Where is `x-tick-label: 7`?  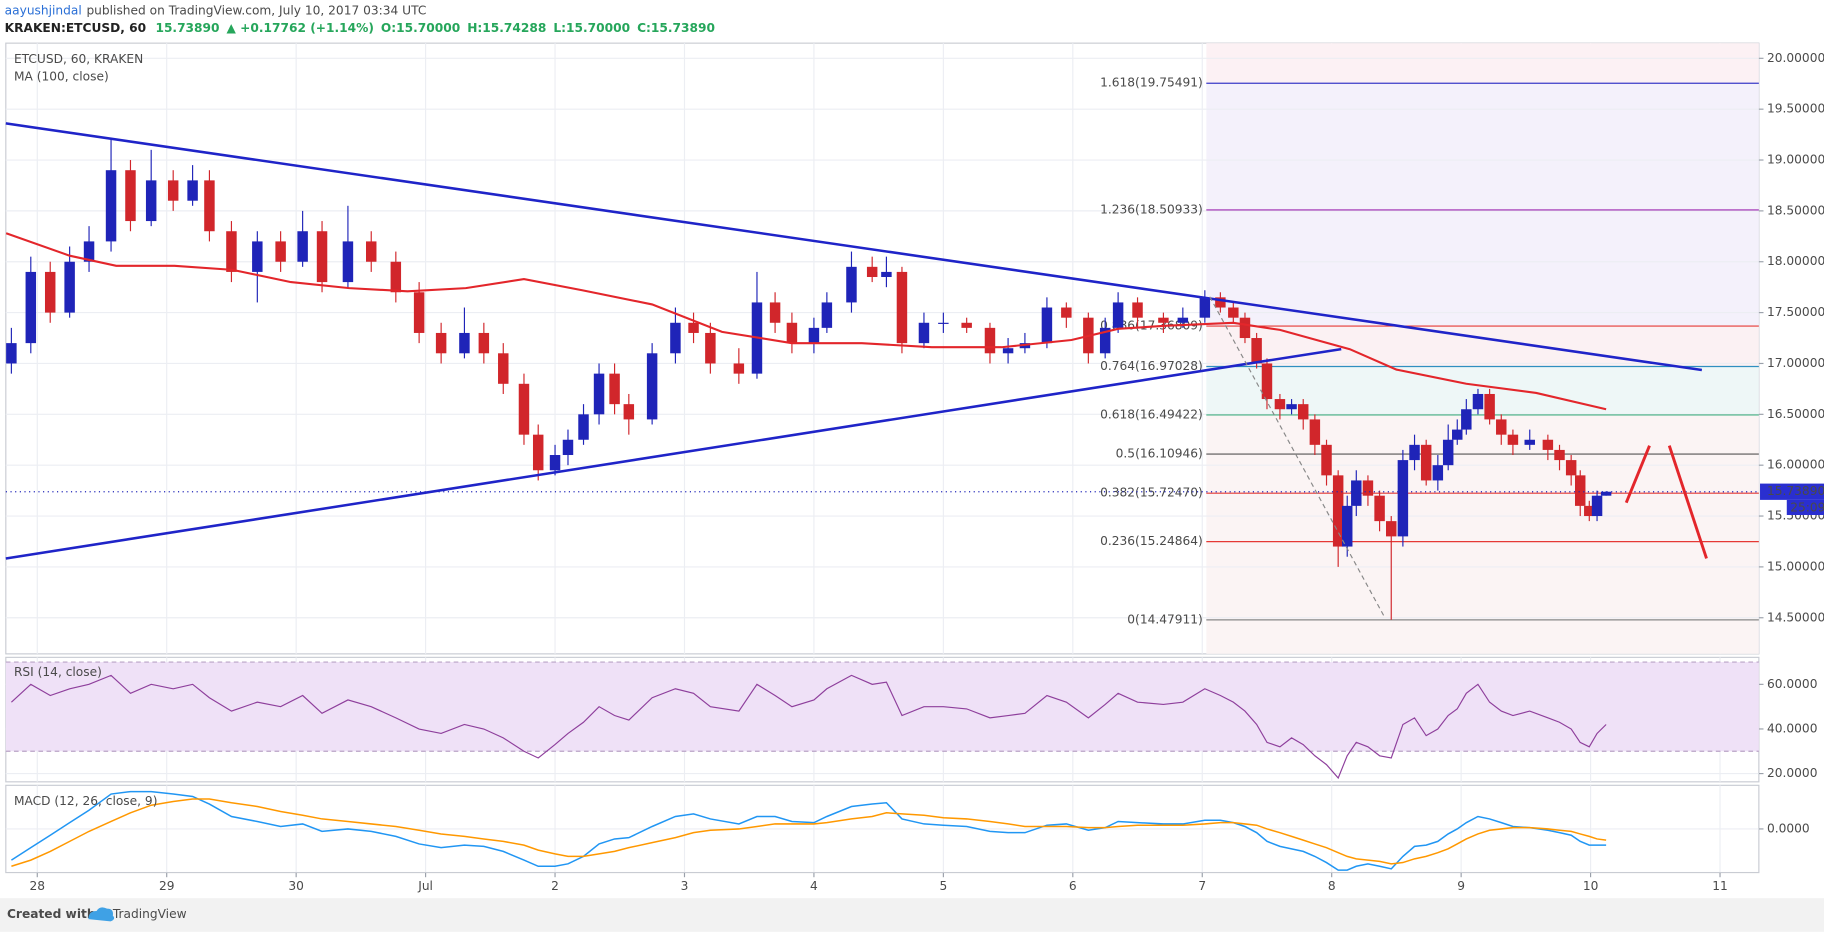
x-tick-label: 7 is located at coordinates (1202, 886).